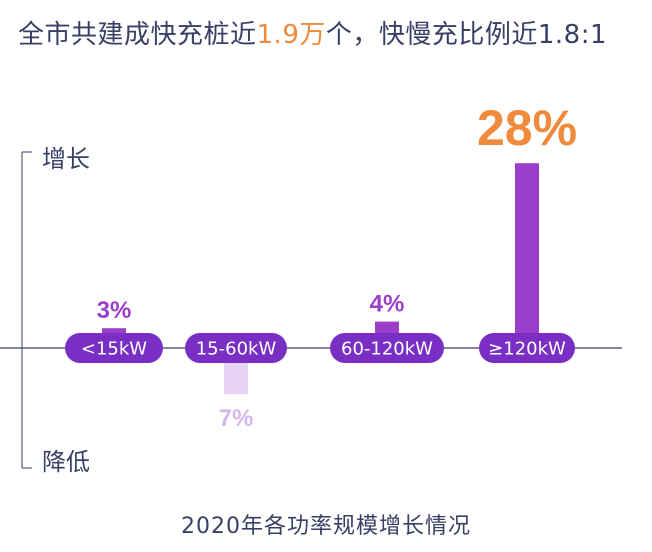  I want to click on category-label-2: 60-120kW, so click(387, 349).